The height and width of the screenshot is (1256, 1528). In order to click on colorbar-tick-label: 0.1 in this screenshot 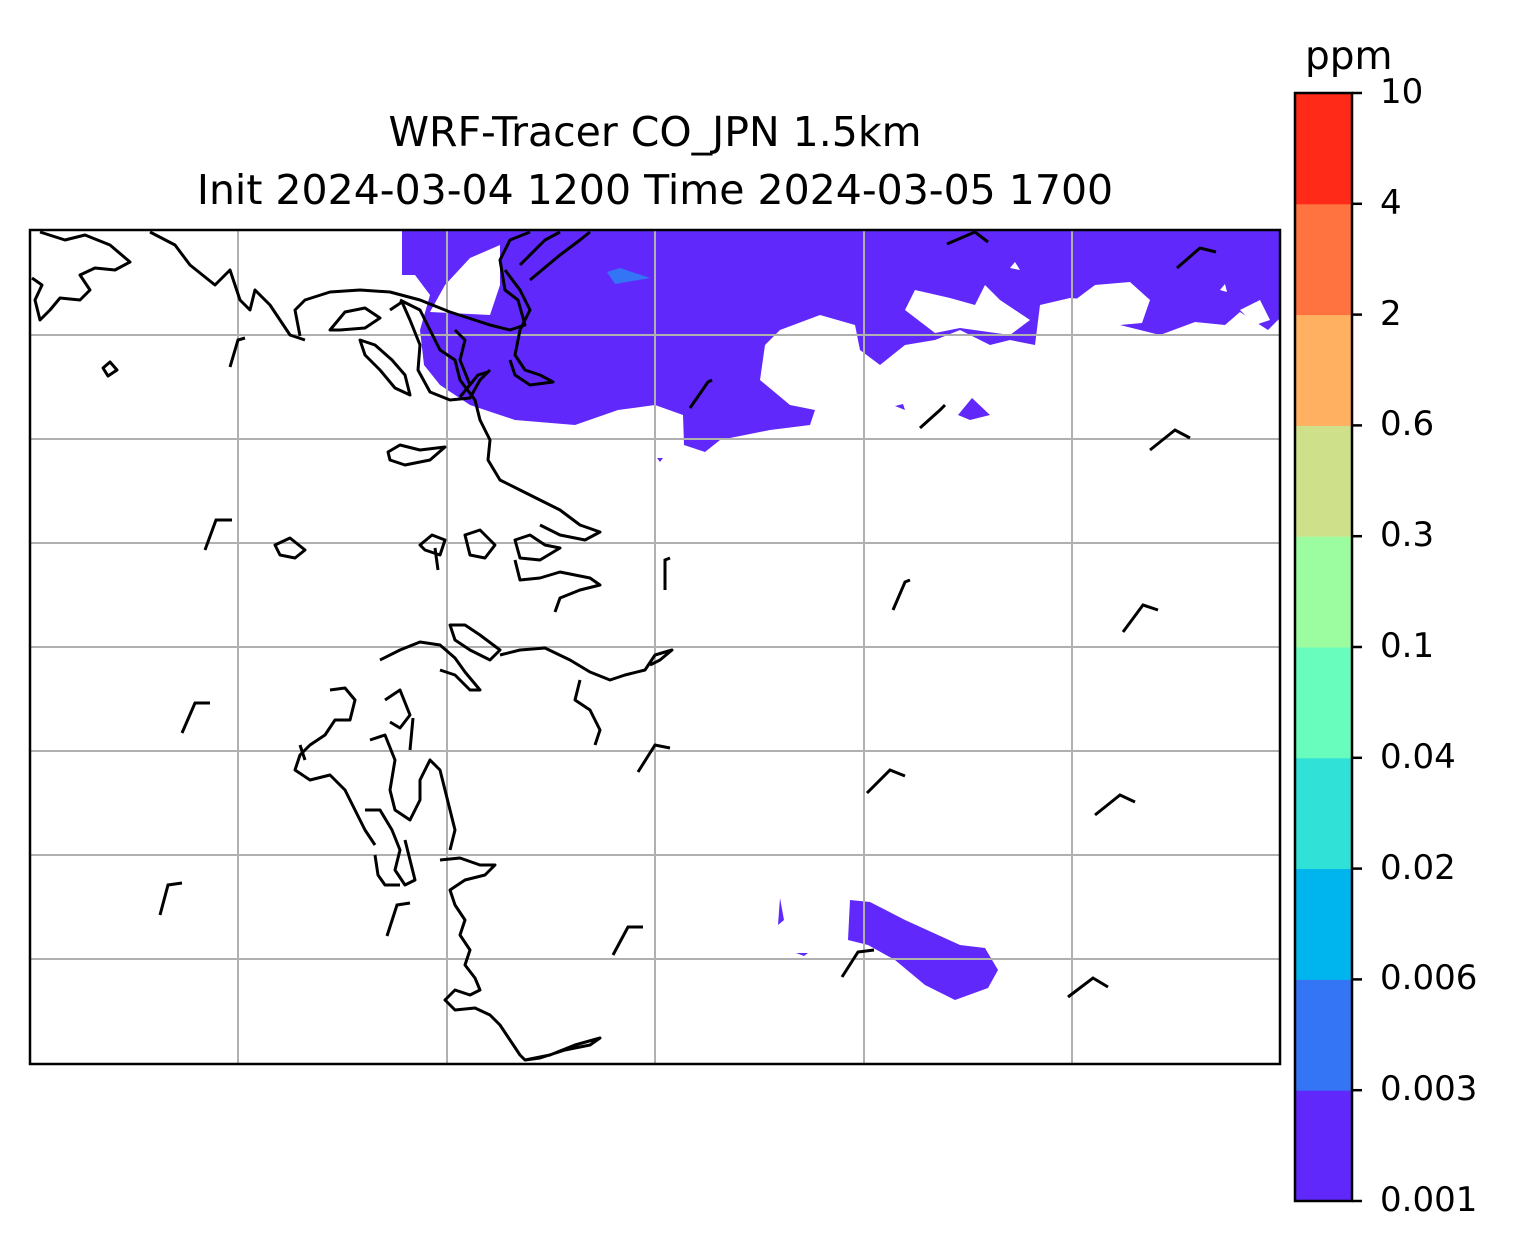, I will do `click(1407, 646)`.